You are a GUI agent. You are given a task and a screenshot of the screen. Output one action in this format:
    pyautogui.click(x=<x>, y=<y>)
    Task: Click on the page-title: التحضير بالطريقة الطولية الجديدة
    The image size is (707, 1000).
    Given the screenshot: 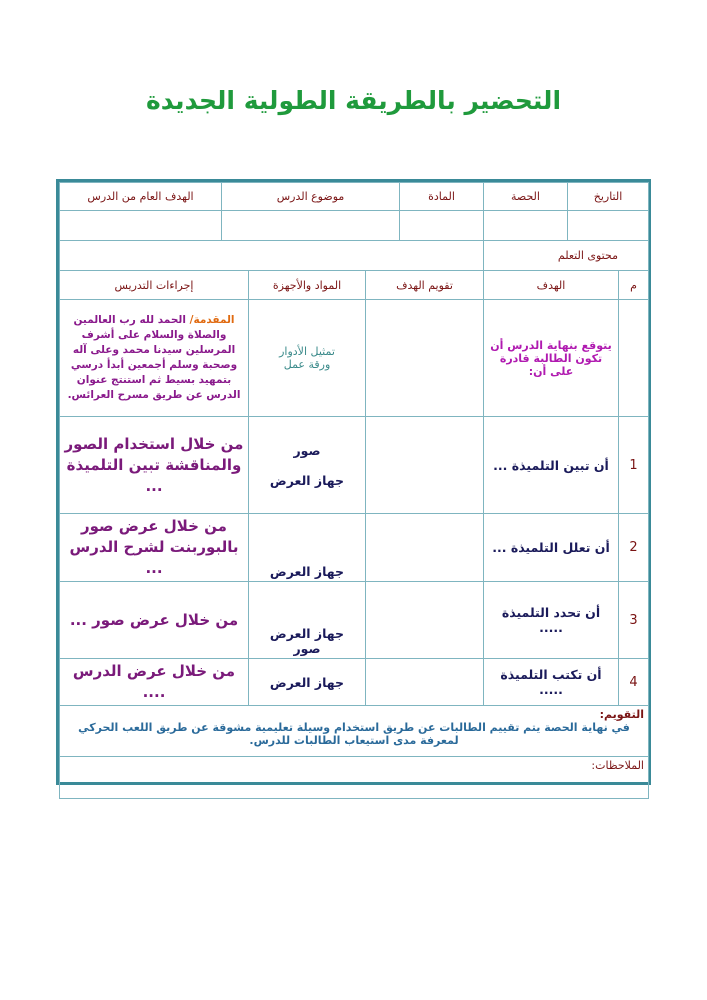 What is the action you would take?
    pyautogui.click(x=353, y=100)
    